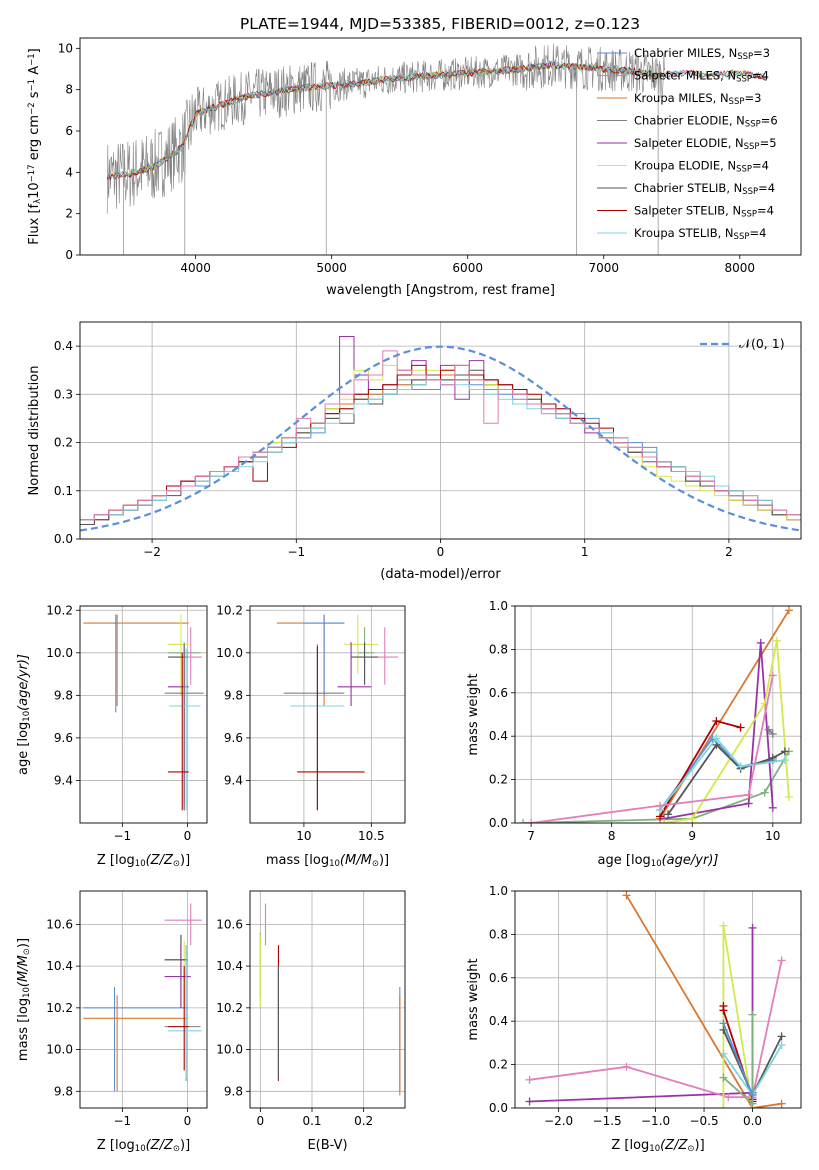 Image resolution: width=819 pixels, height=1170 pixels. Describe the element at coordinates (27, 951) in the screenshot. I see `y-axis-label-part: ⊙` at that location.